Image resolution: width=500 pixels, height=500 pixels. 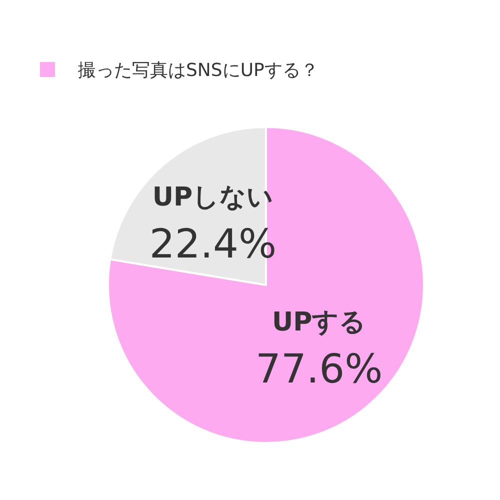 I want to click on data-label: 77.6%, so click(x=319, y=369).